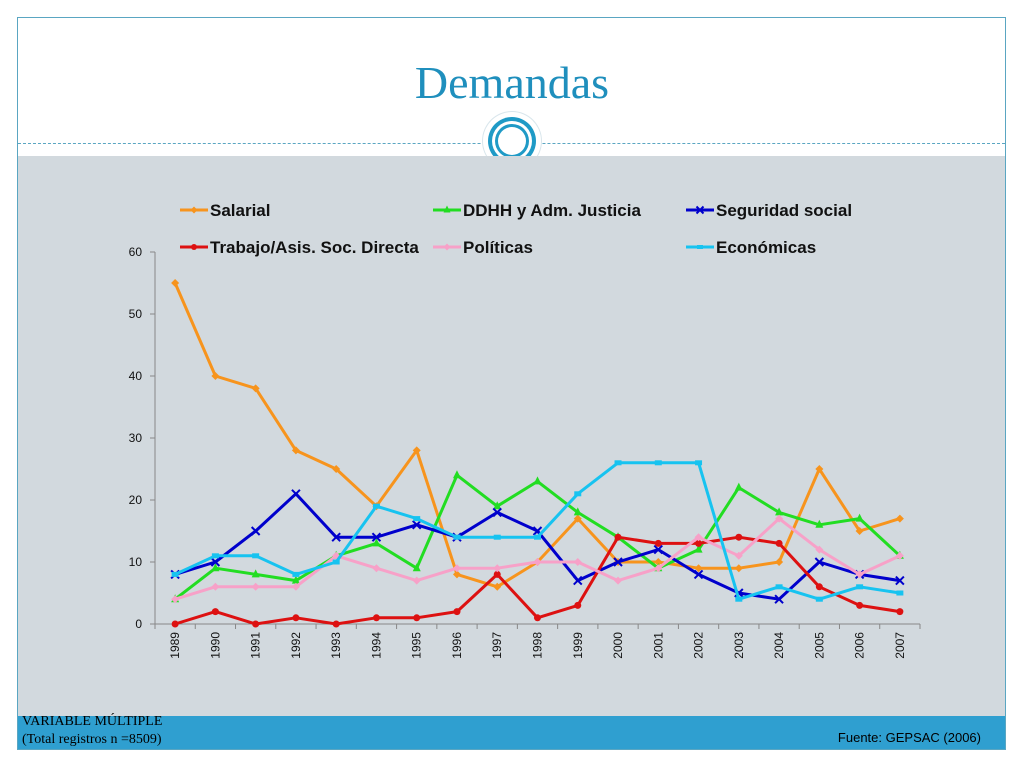 This screenshot has width=1024, height=768. What do you see at coordinates (537, 580) in the screenshot?
I see `series-line-trabajo-asis-soc-directa` at bounding box center [537, 580].